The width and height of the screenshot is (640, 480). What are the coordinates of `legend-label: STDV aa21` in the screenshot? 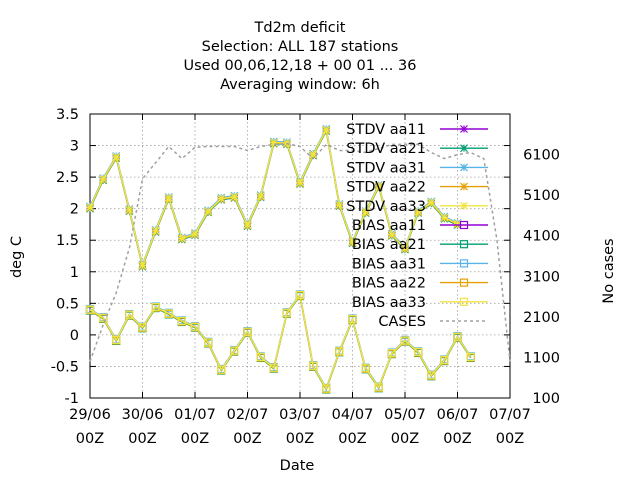 It's located at (386, 149).